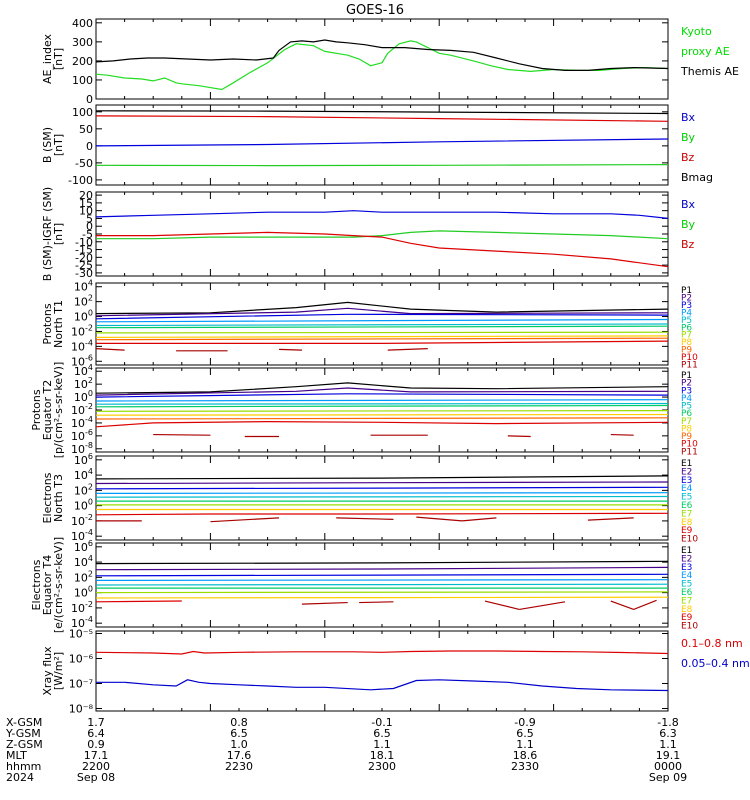 Image resolution: width=750 pixels, height=800 pixels. Describe the element at coordinates (84, 163) in the screenshot. I see `y-tick-label: -50` at that location.